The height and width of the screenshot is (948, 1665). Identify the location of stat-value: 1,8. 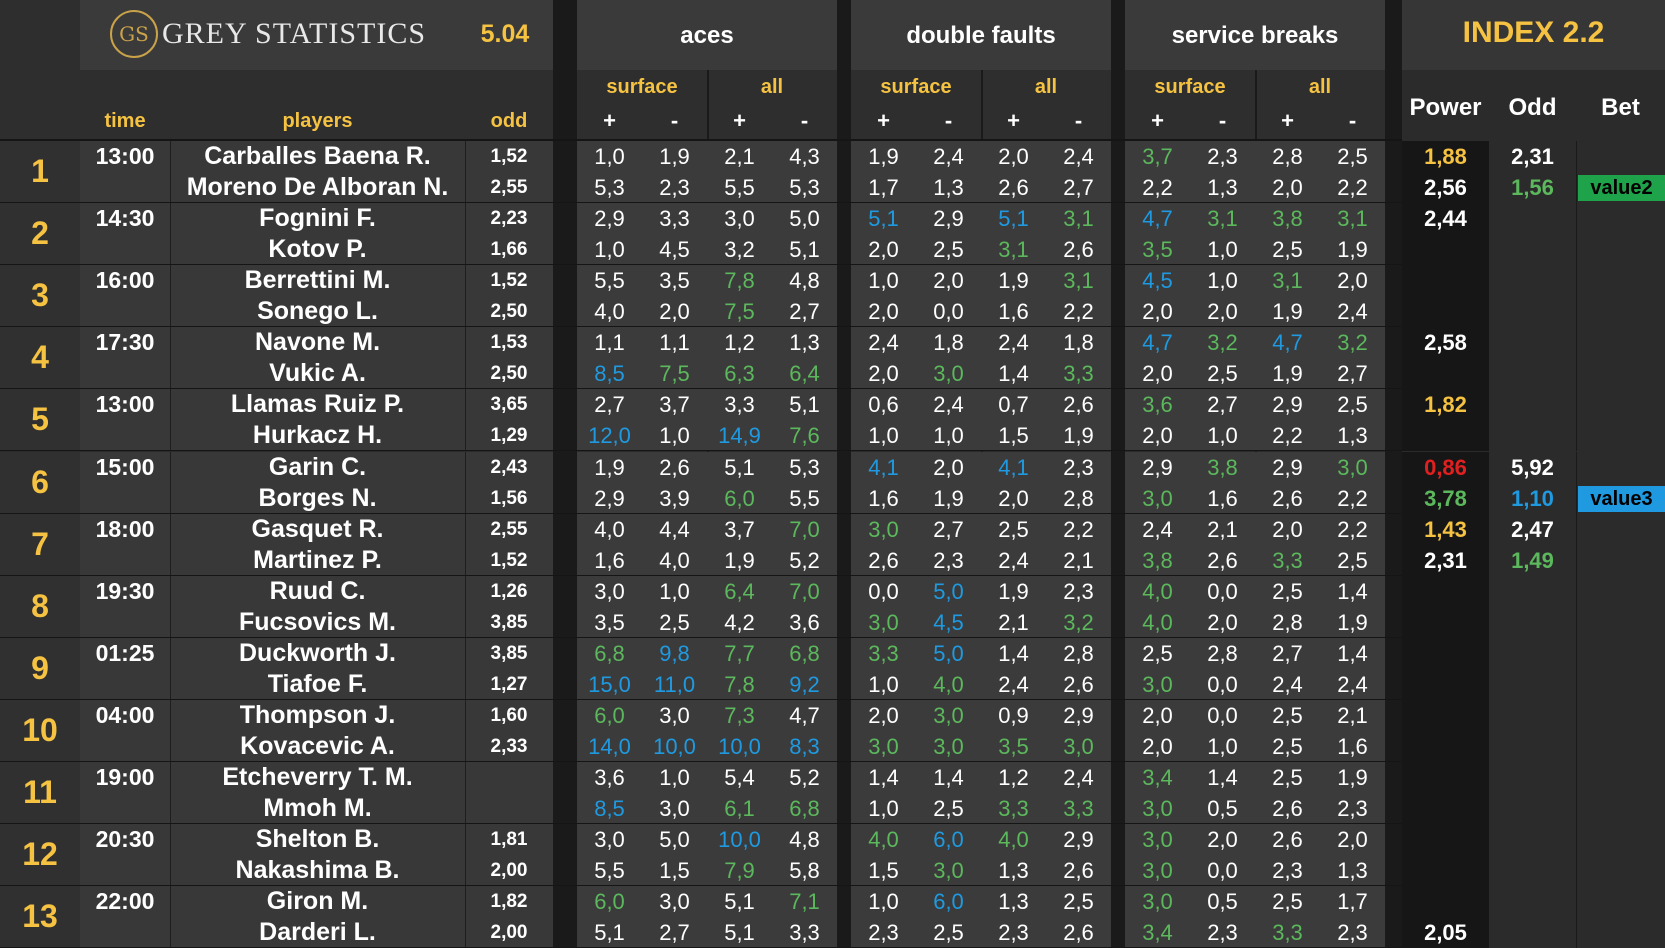
(948, 343).